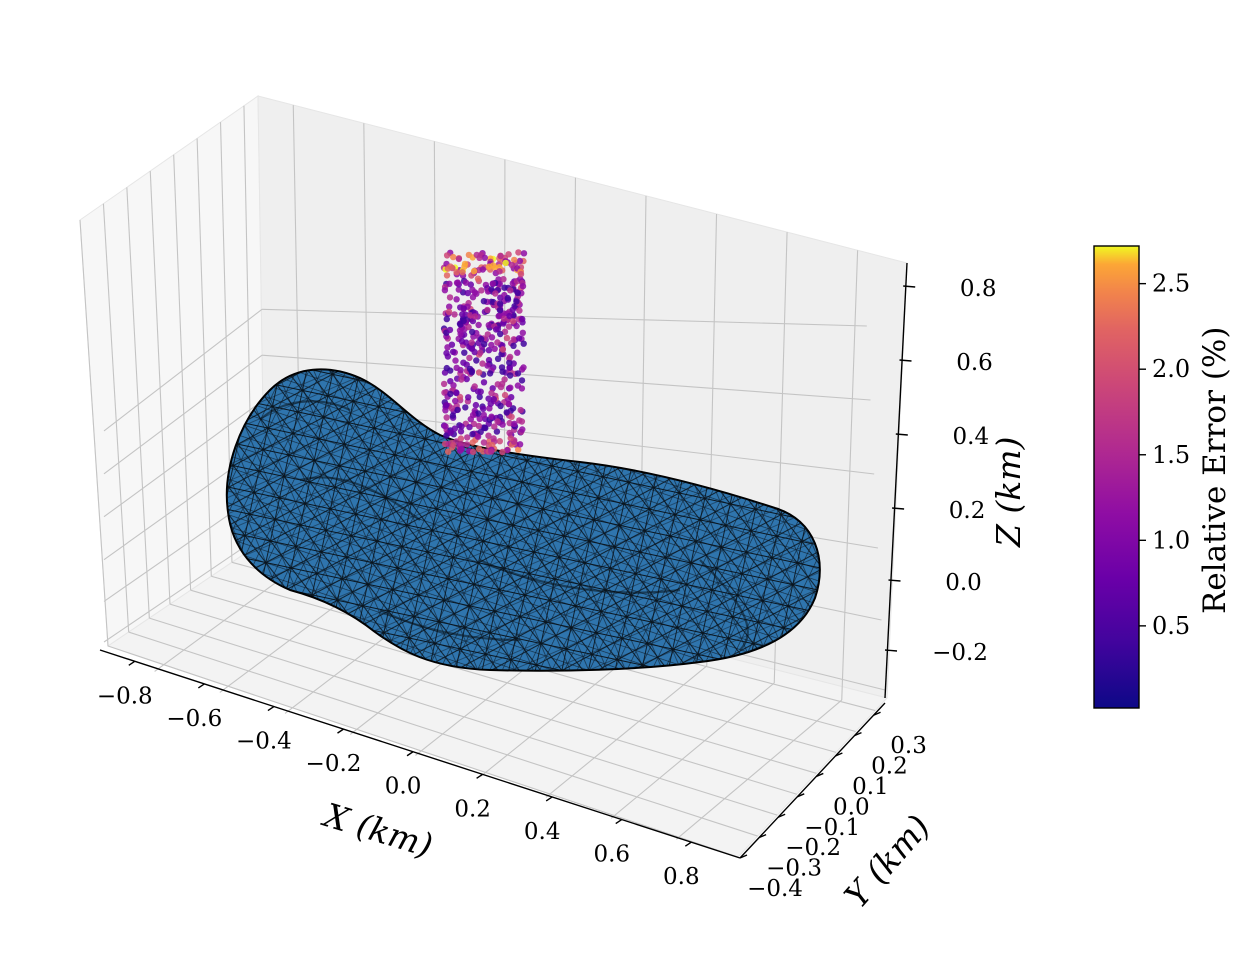 The image size is (1251, 954). Describe the element at coordinates (1171, 540) in the screenshot. I see `colorbar-tick-label: 1.0` at that location.